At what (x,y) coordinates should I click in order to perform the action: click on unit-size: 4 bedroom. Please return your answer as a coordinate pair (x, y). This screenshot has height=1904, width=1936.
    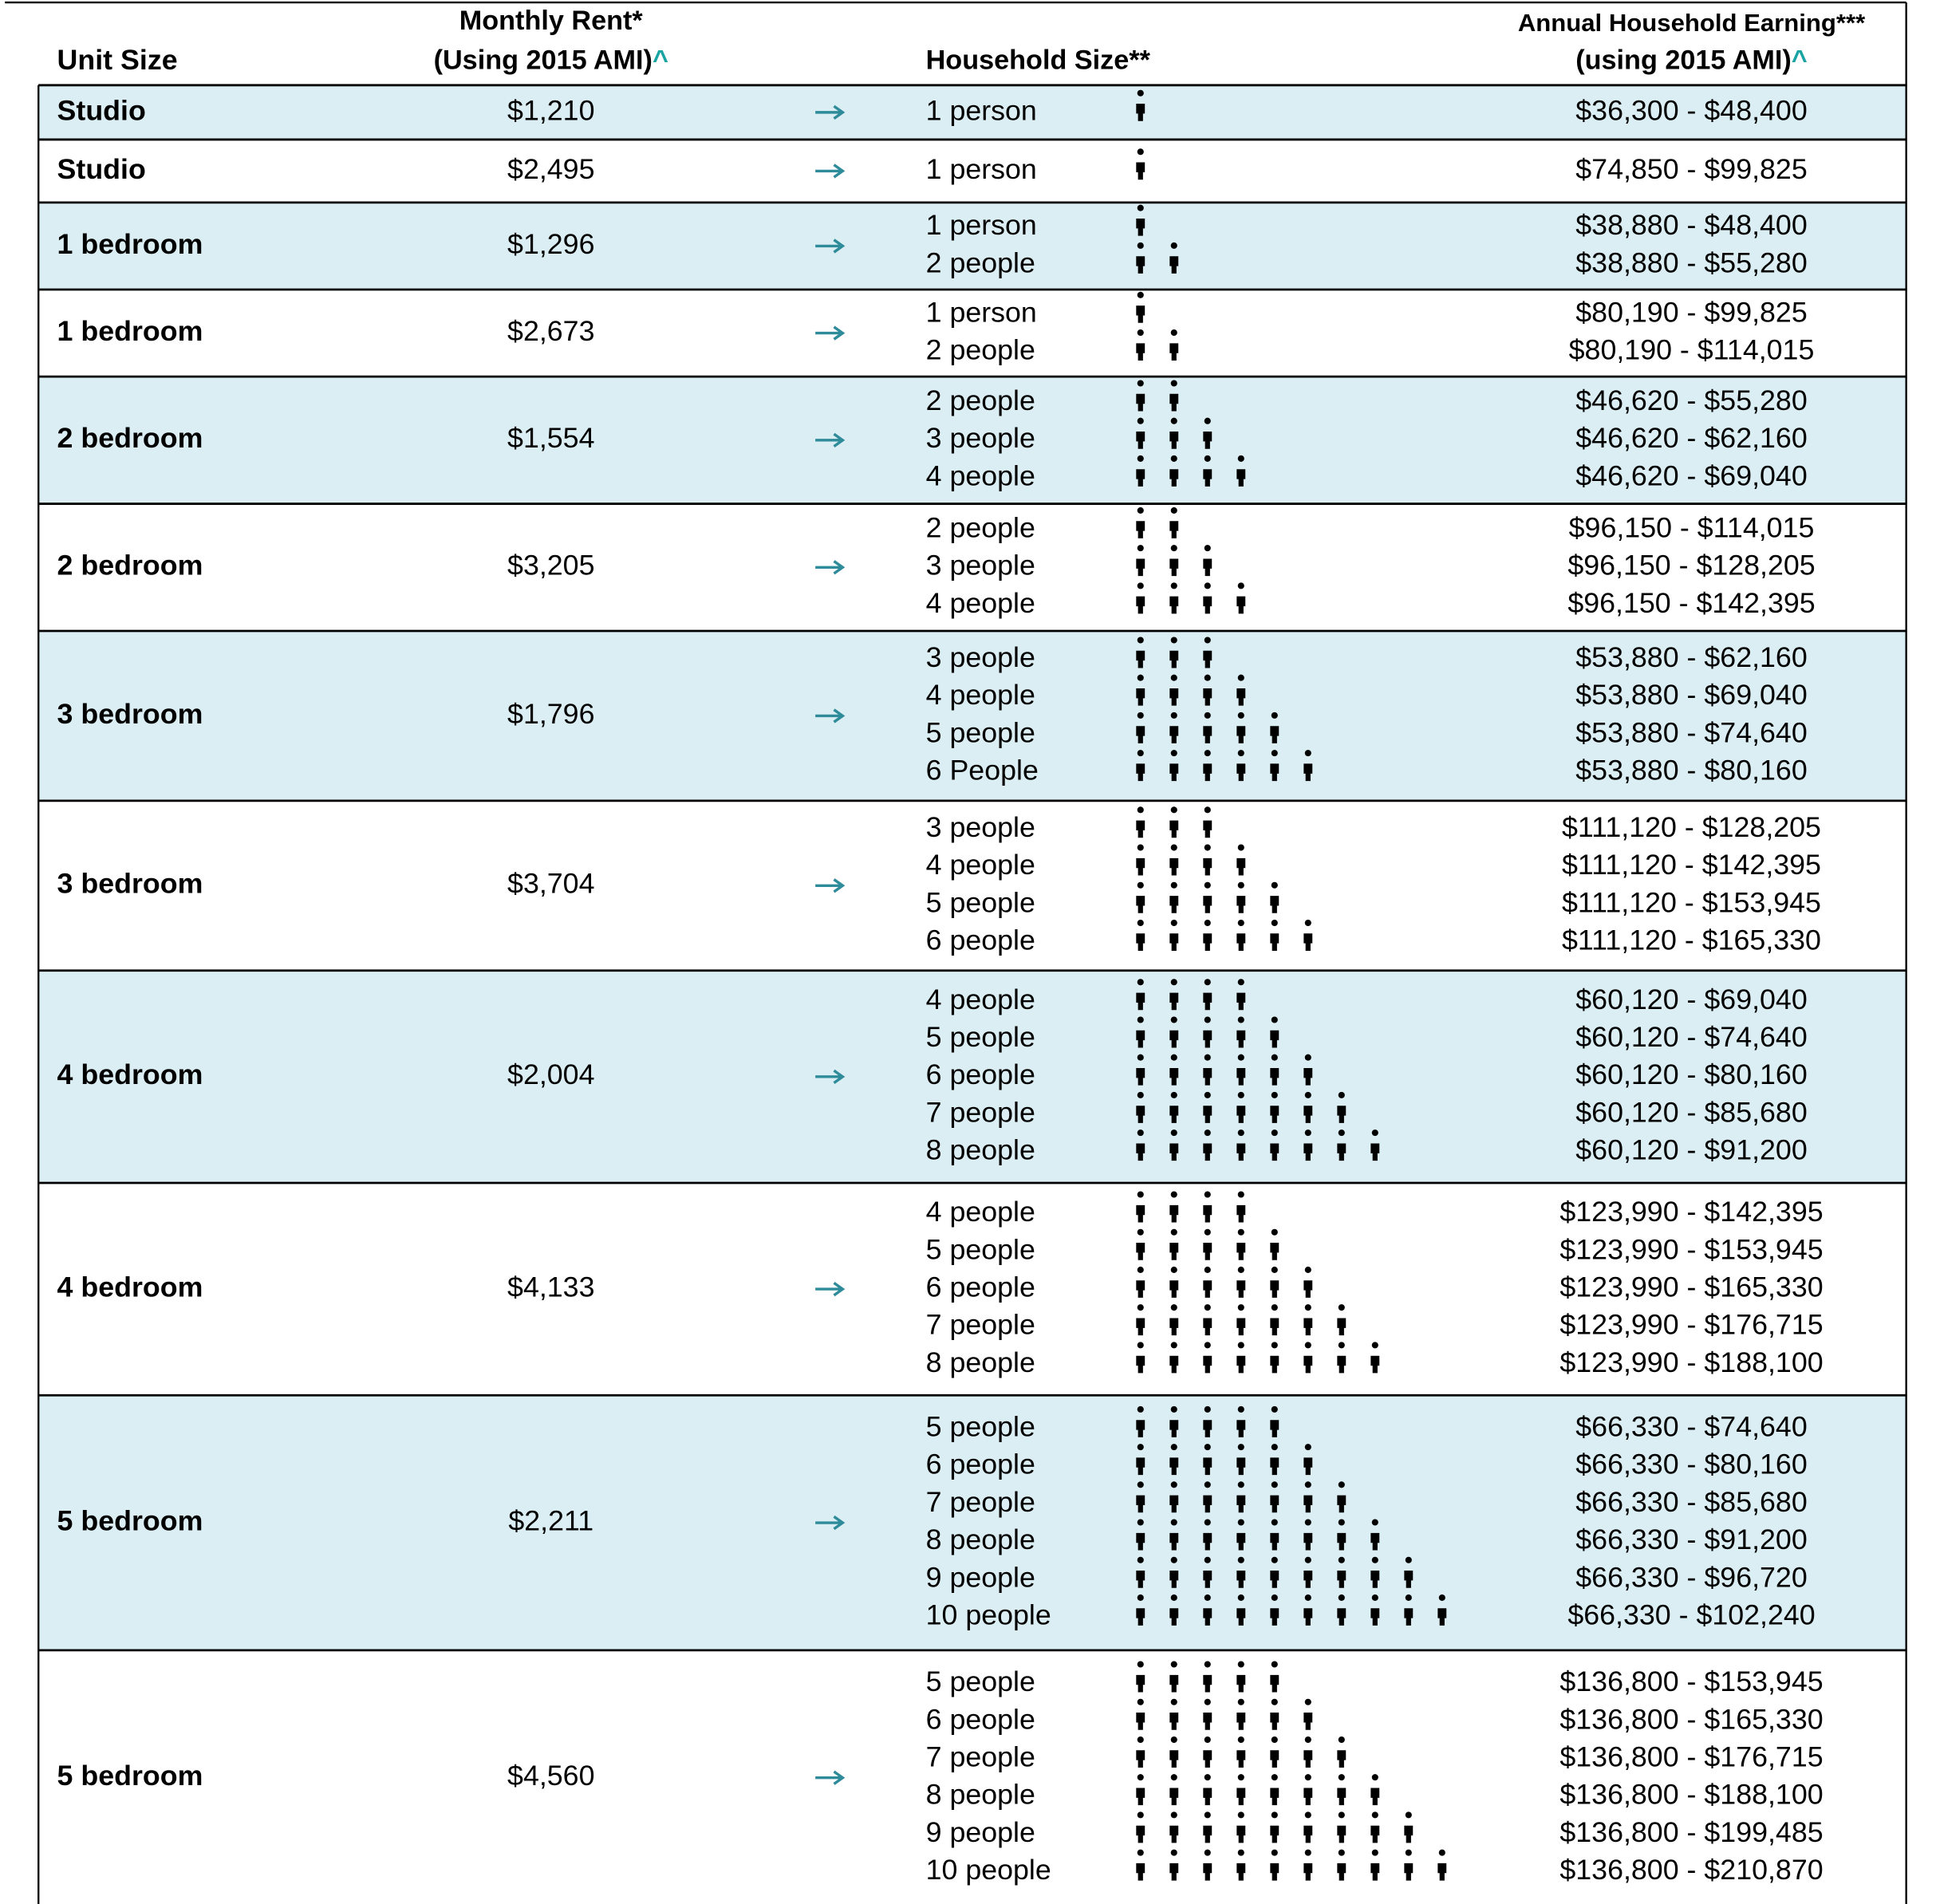
    Looking at the image, I should click on (130, 1287).